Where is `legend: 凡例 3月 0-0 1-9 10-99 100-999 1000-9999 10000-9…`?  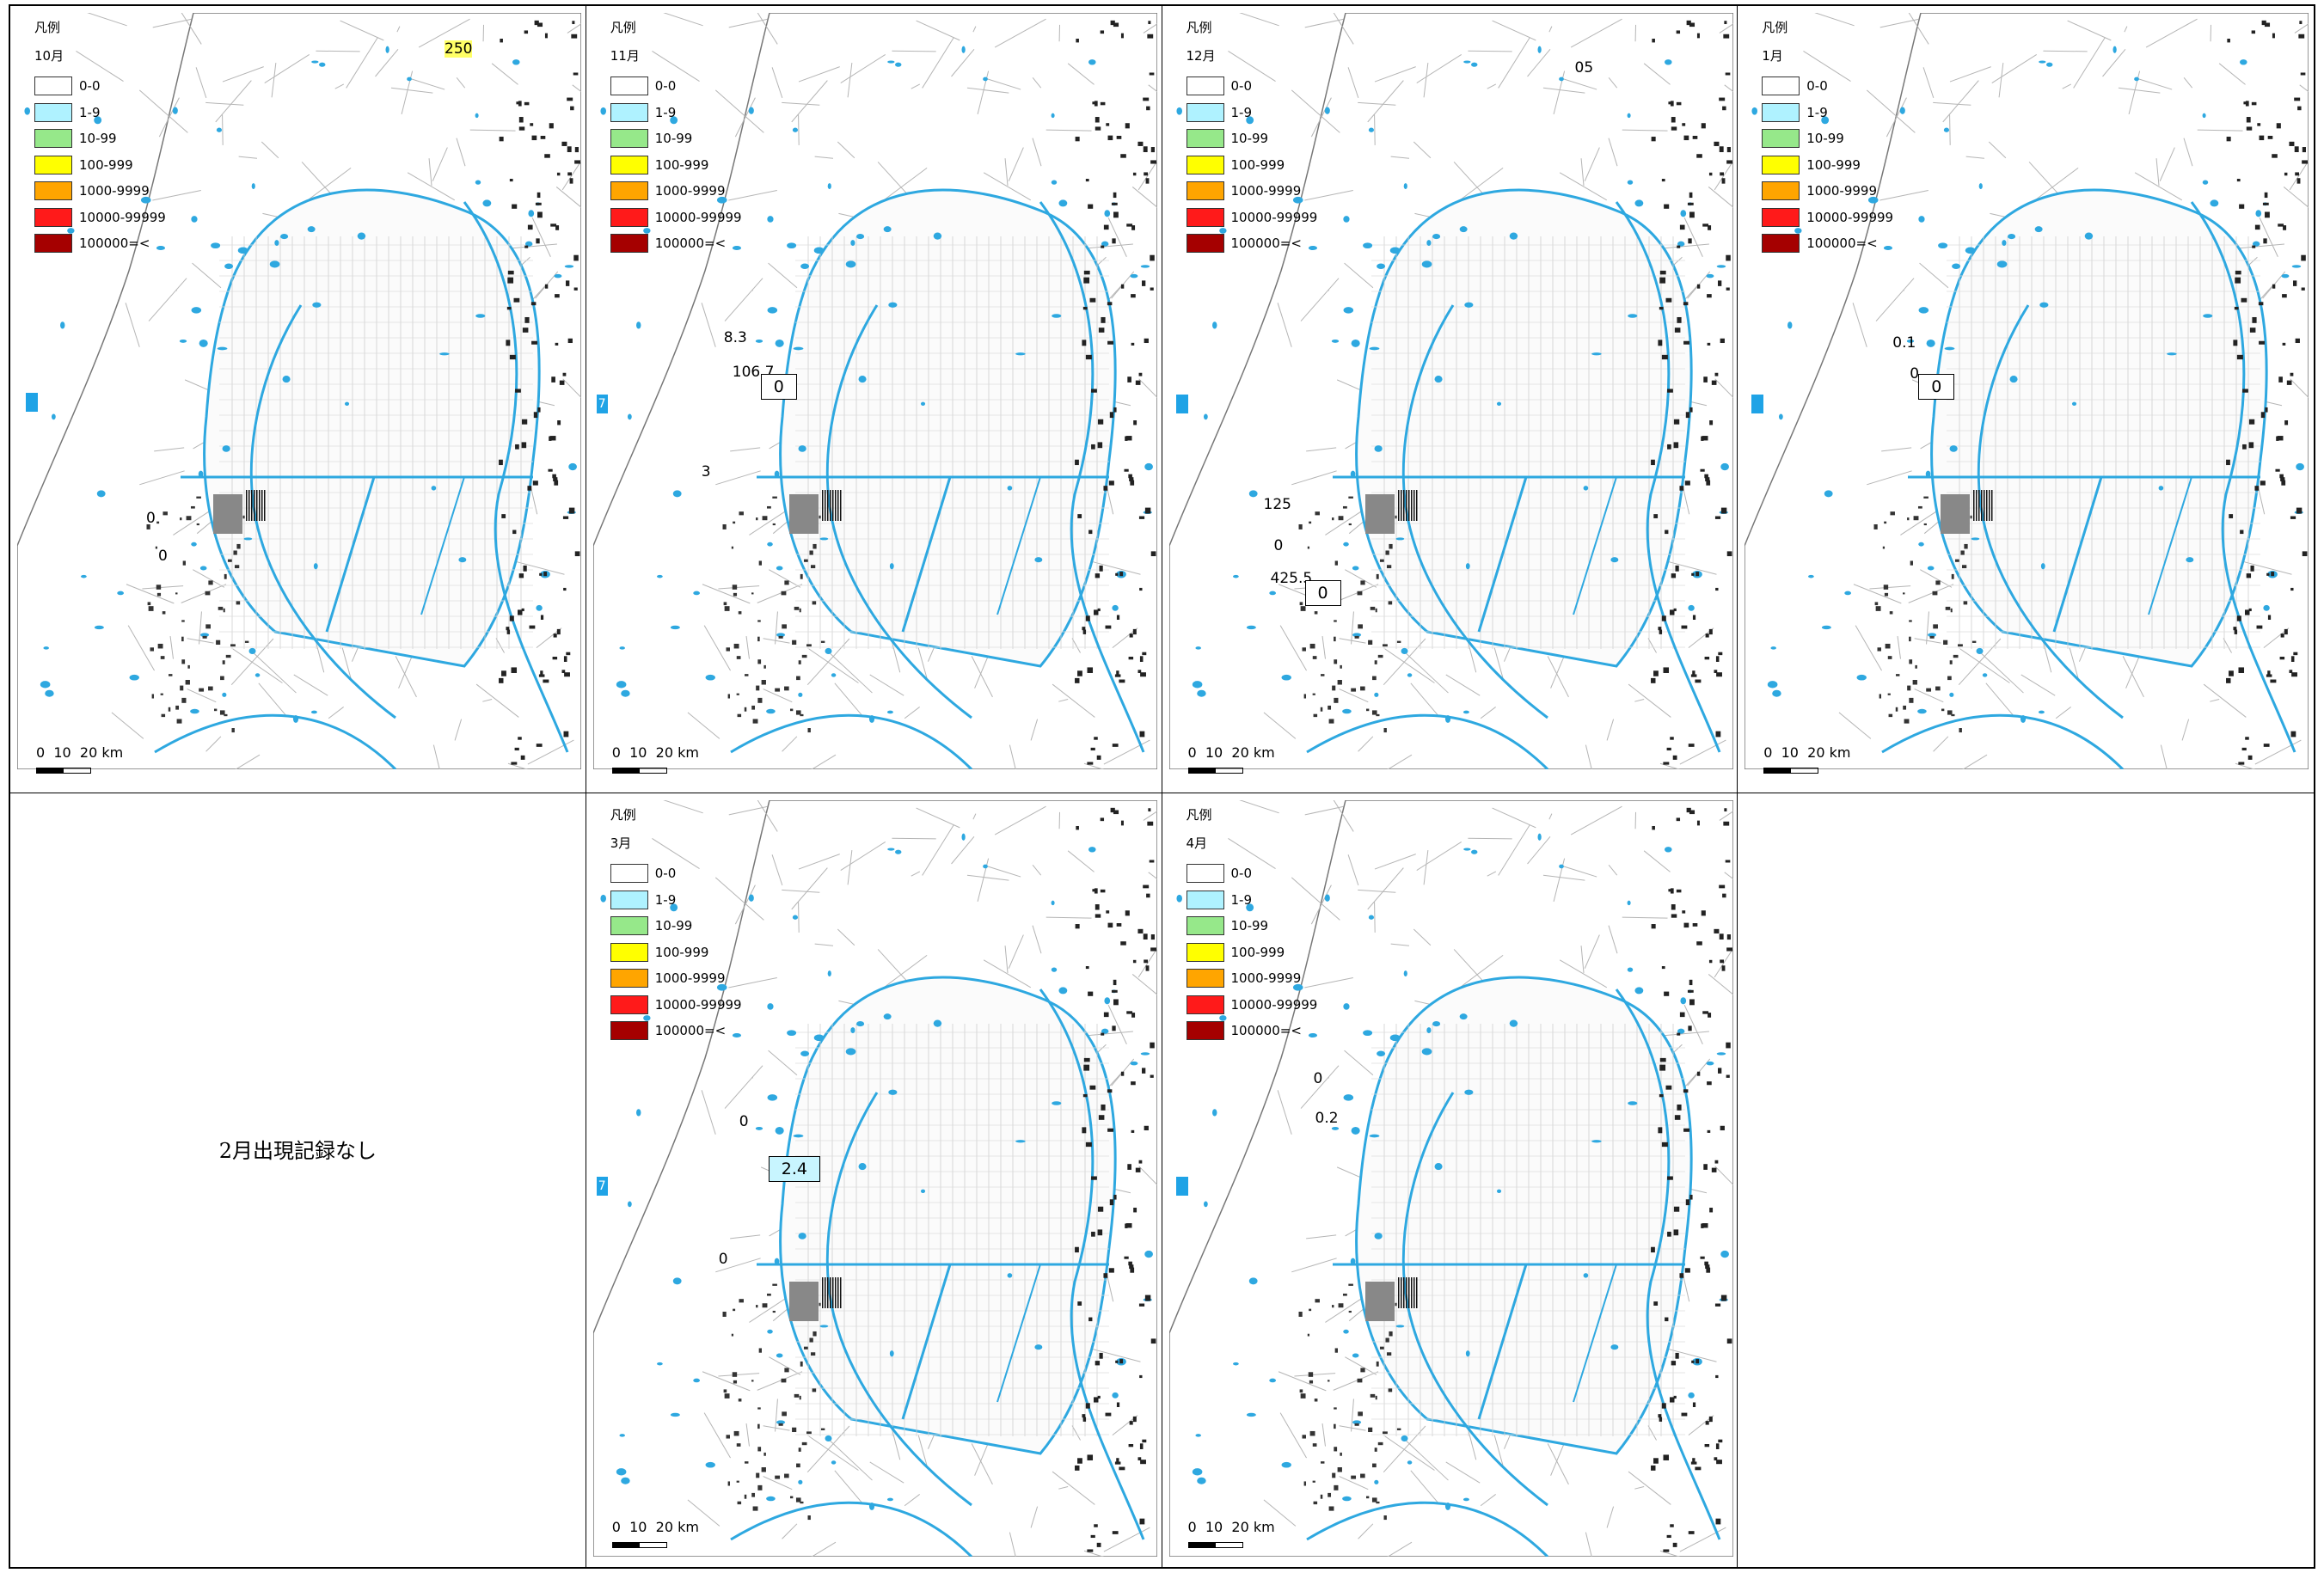 legend: 凡例 3月 0-0 1-9 10-99 100-999 1000-9999 10000-9… is located at coordinates (676, 925).